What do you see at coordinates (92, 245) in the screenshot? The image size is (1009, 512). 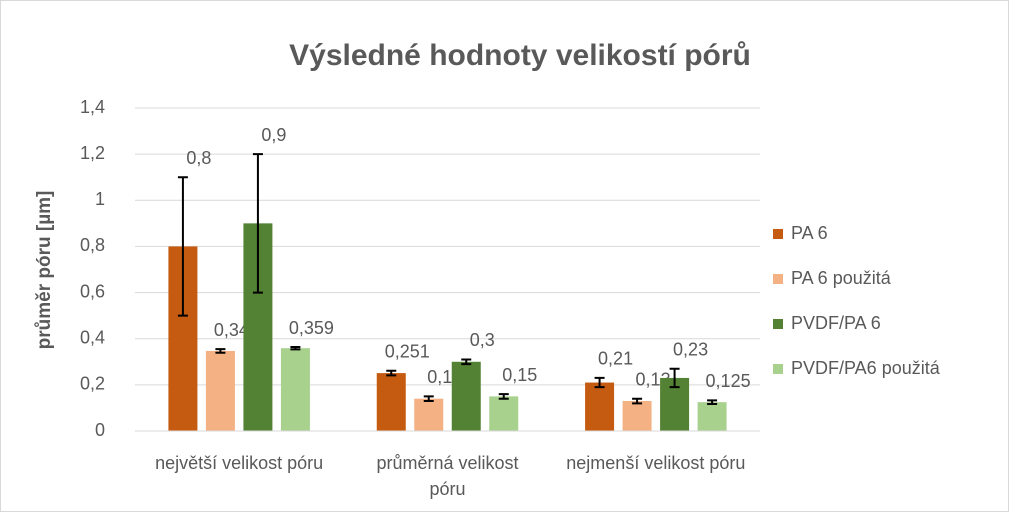 I see `y-tick-label: 0,8` at bounding box center [92, 245].